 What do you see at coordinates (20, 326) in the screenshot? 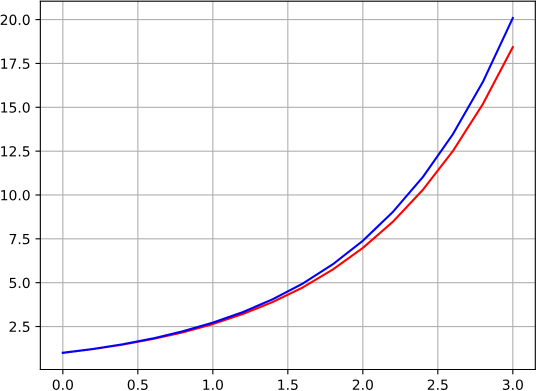
I see `y-tick-label: 2.5` at bounding box center [20, 326].